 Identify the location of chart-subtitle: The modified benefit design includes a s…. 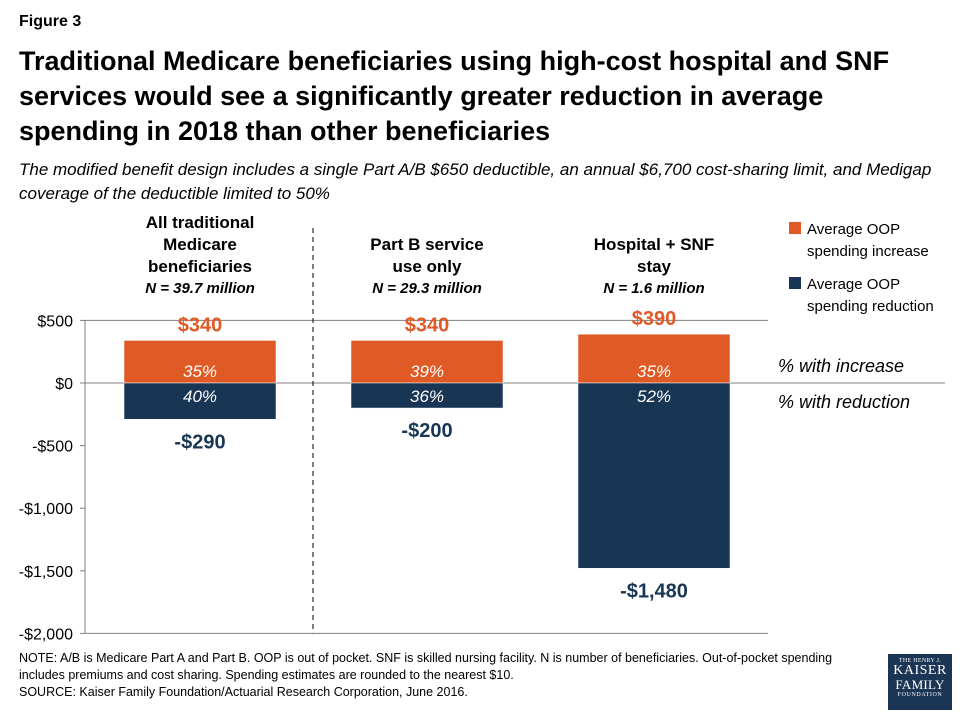
(475, 181).